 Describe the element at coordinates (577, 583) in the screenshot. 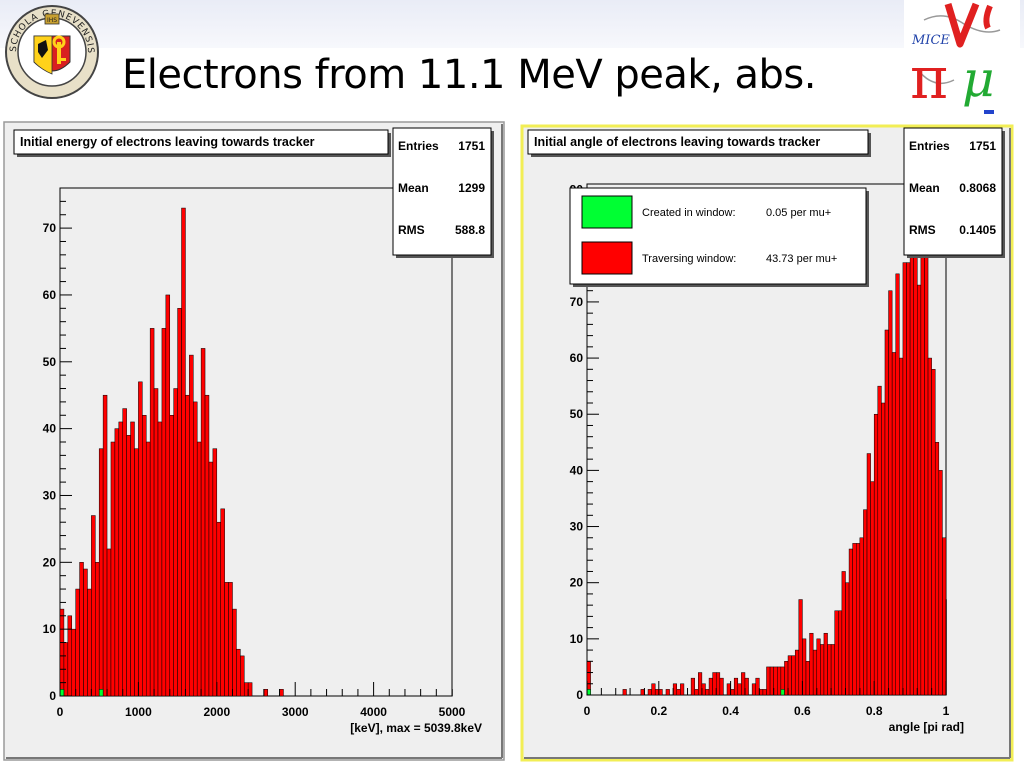

I see `angle-y-tick-label: 20` at that location.